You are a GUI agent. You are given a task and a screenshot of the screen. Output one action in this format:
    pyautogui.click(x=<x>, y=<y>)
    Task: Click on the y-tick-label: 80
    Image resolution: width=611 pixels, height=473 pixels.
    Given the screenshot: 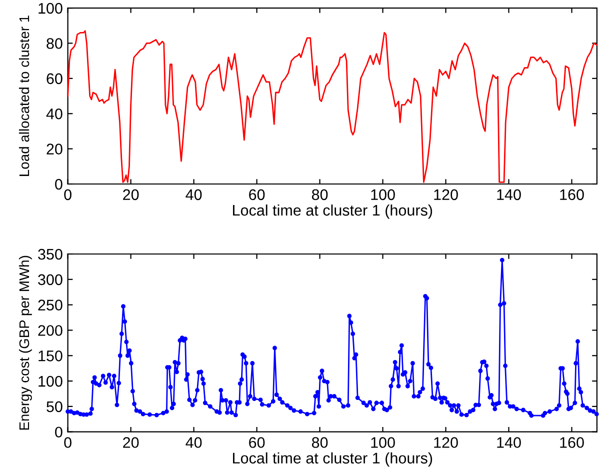 What is the action you would take?
    pyautogui.click(x=54, y=43)
    